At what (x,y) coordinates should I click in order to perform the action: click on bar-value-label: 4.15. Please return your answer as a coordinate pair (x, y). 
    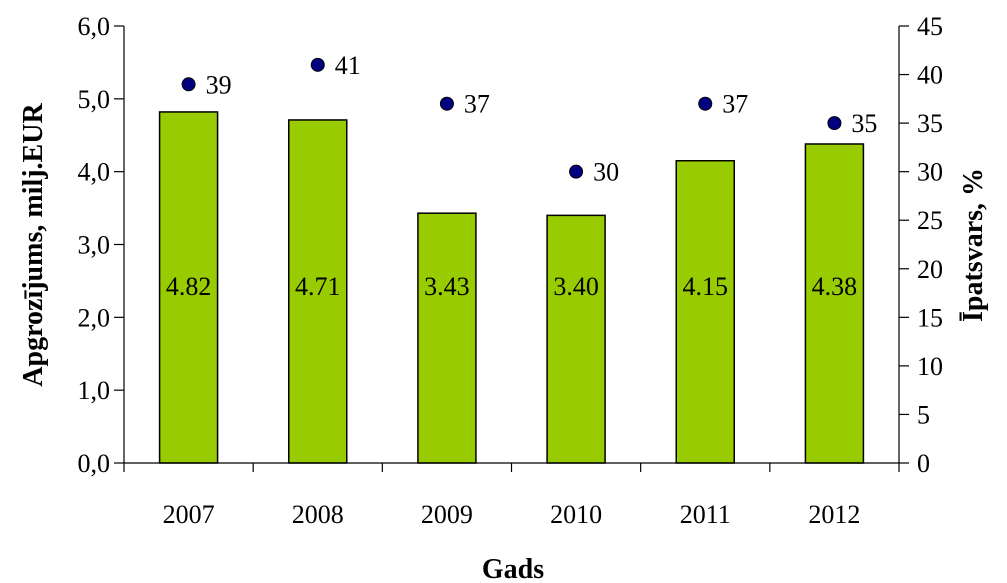
    Looking at the image, I should click on (706, 286).